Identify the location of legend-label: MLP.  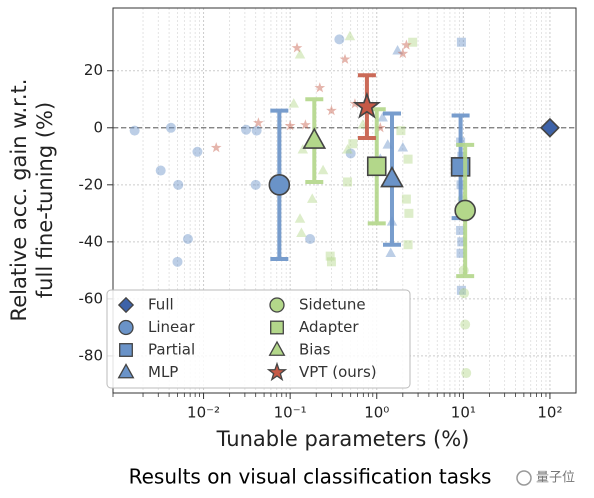
(163, 372).